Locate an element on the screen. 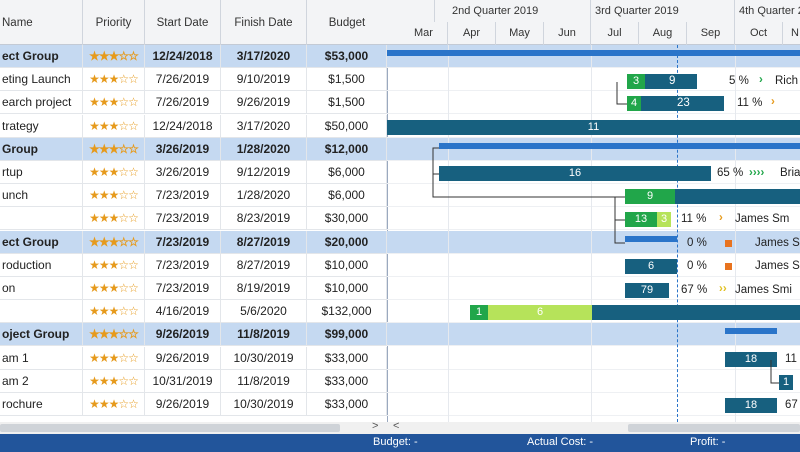  task-name-cell: on is located at coordinates (41, 288).